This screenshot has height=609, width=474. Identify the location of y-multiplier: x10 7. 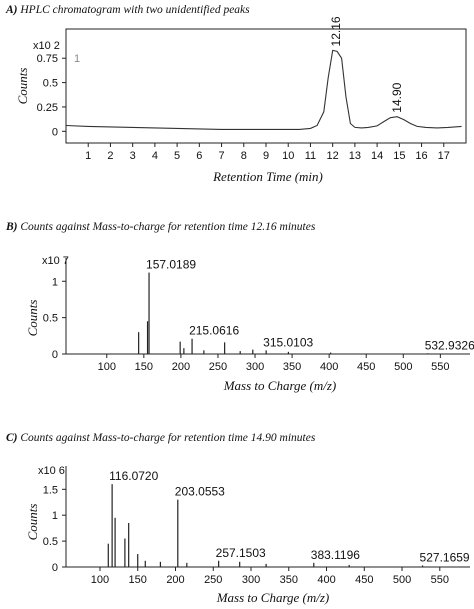
(55, 261).